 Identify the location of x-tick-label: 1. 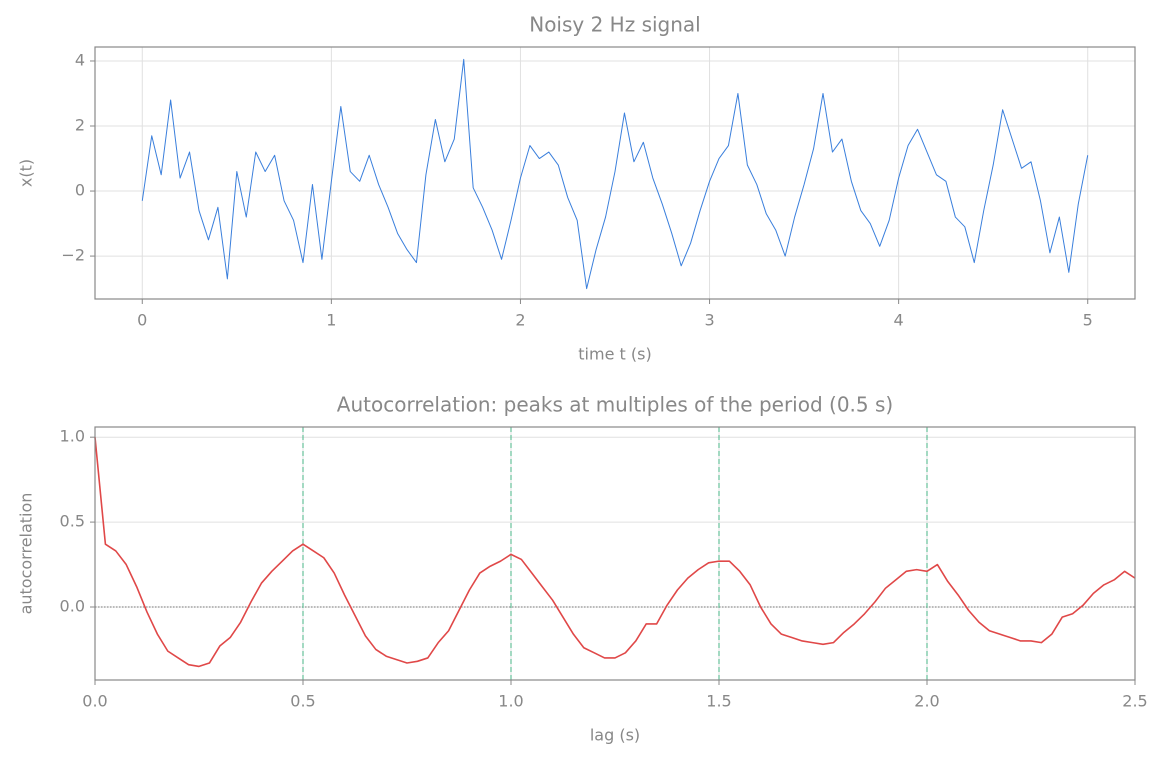
(331, 320).